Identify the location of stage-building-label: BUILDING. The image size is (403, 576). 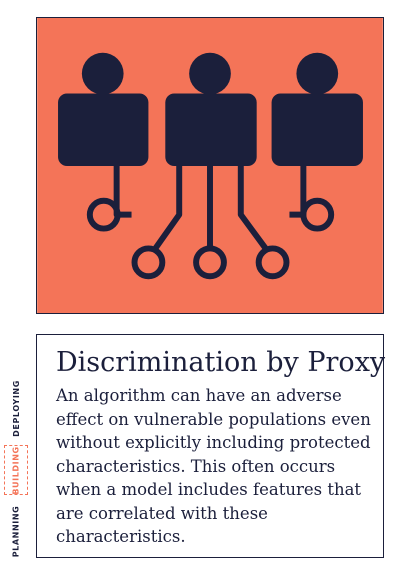
(16, 470).